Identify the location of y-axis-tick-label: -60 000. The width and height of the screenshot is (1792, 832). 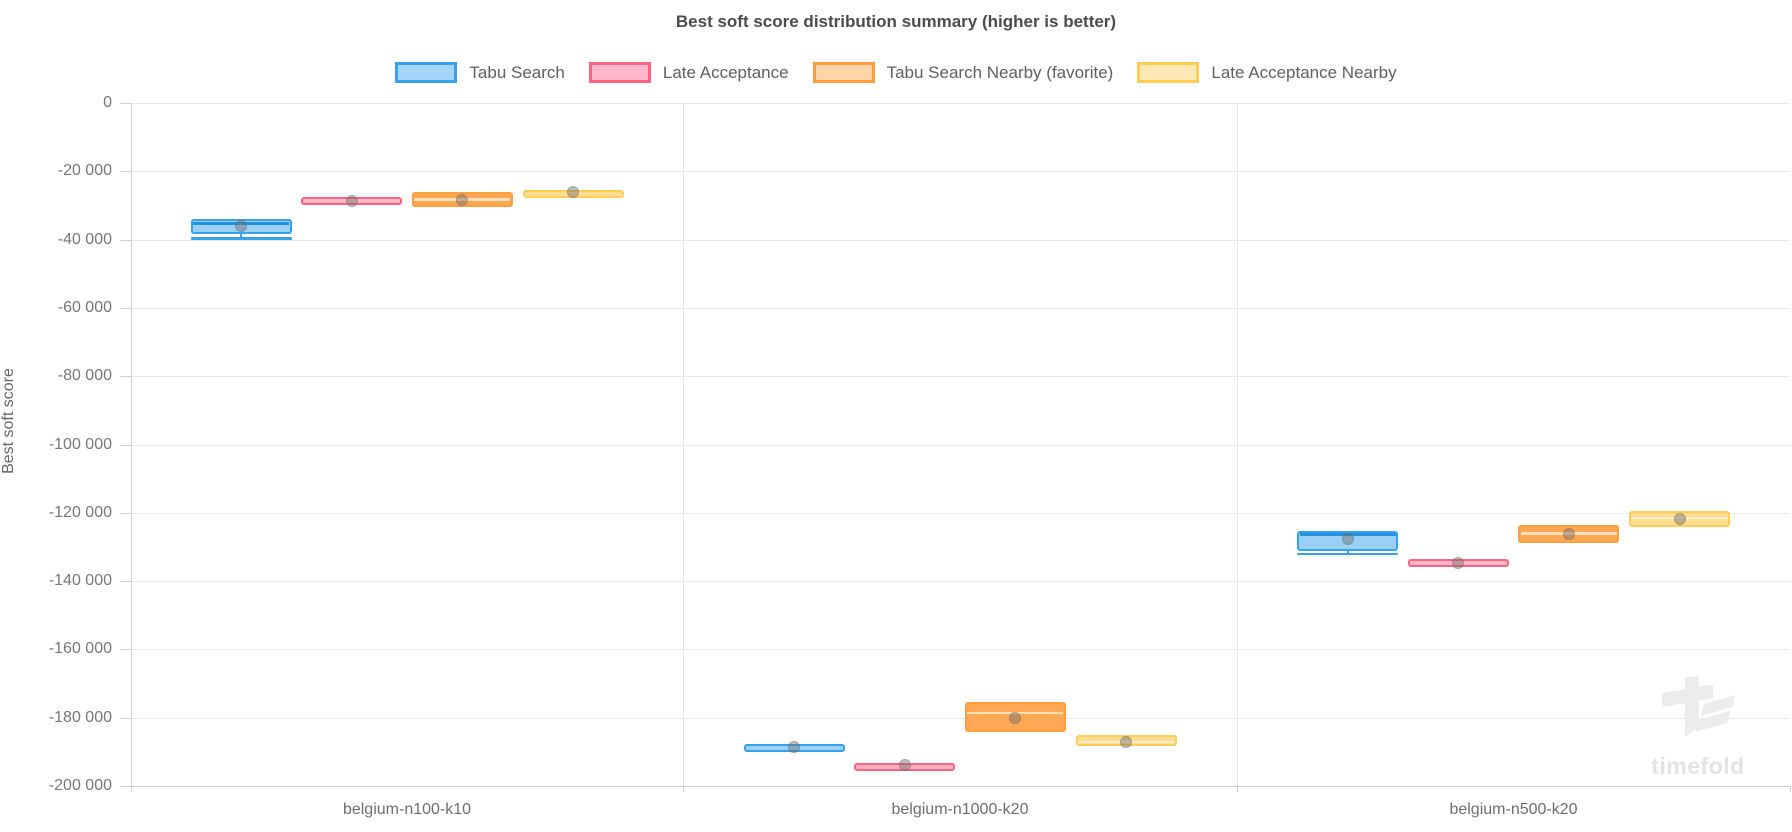
(84, 307).